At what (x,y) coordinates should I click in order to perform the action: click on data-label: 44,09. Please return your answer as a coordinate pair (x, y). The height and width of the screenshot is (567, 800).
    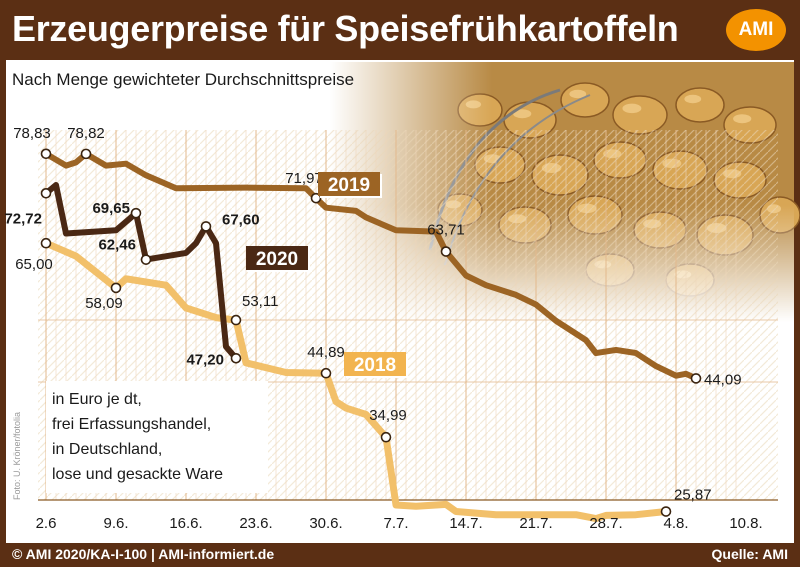
    Looking at the image, I should click on (723, 379).